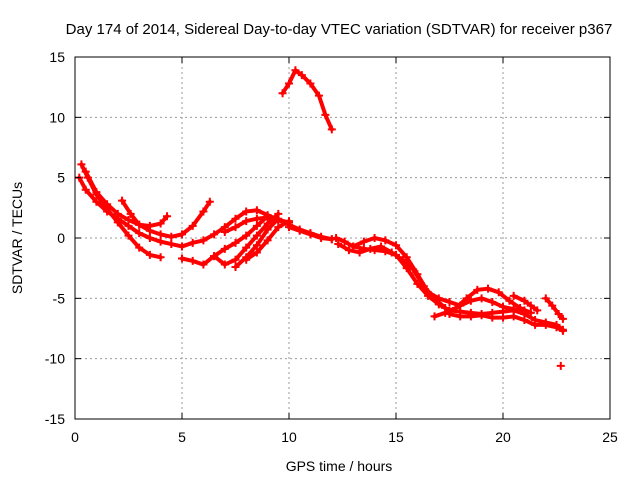 Image resolution: width=640 pixels, height=485 pixels. I want to click on y-tick-label: -10, so click(55, 359).